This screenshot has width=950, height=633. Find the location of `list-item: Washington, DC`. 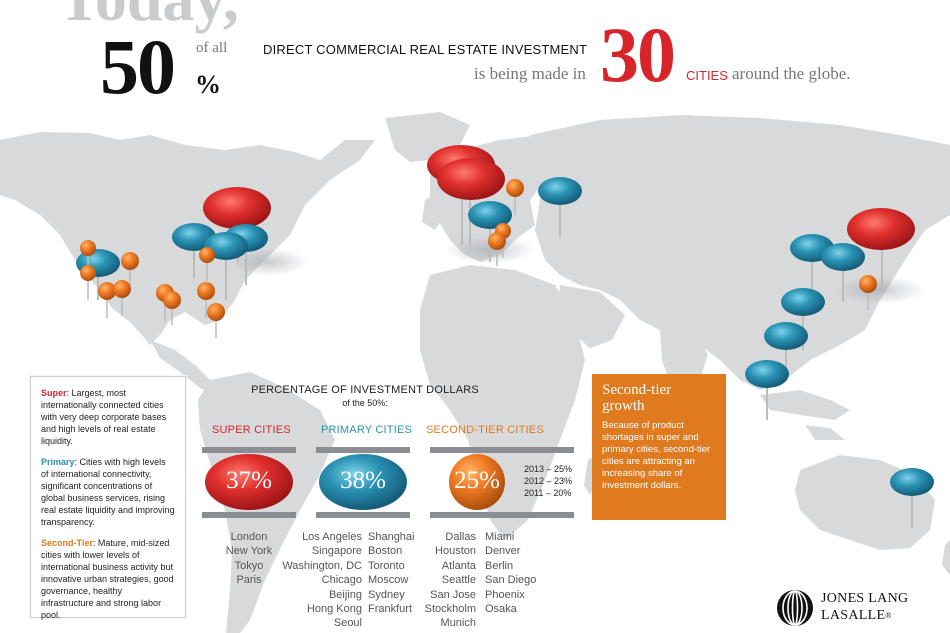

list-item: Washington, DC is located at coordinates (322, 565).